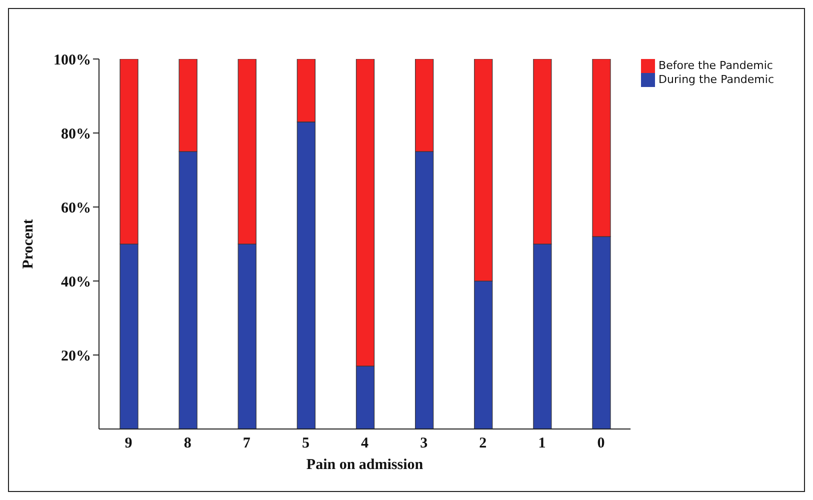 This screenshot has width=813, height=500. What do you see at coordinates (76, 134) in the screenshot?
I see `y-tick-label: 80%` at bounding box center [76, 134].